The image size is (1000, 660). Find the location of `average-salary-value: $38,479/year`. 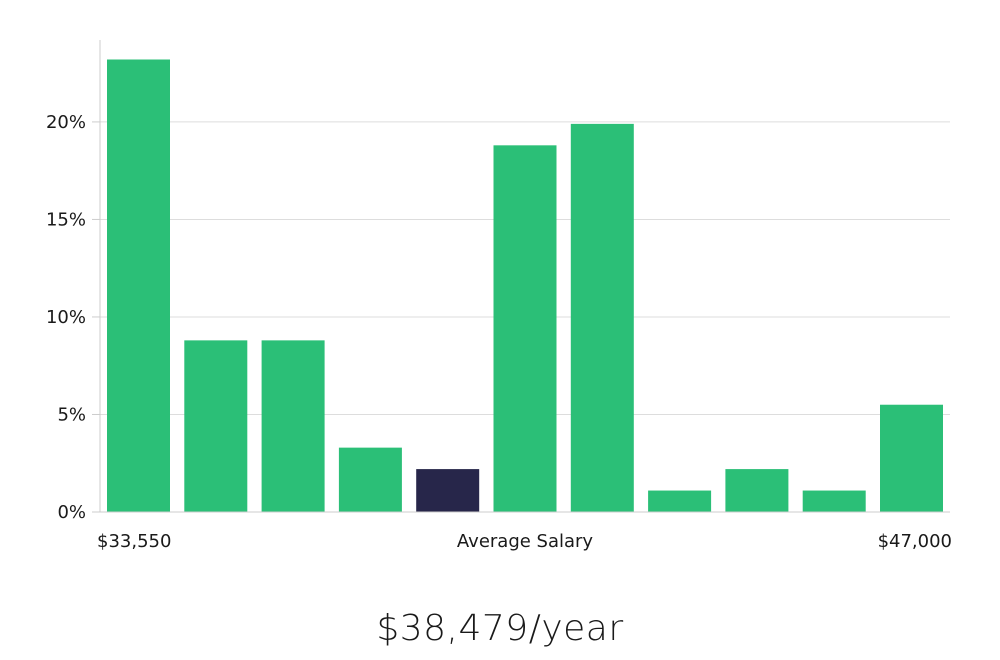

average-salary-value: $38,479/year is located at coordinates (500, 628).